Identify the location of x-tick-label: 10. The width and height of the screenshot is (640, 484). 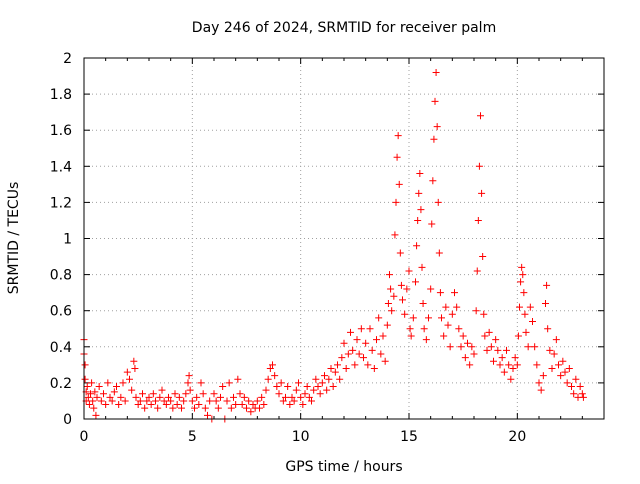
(301, 437).